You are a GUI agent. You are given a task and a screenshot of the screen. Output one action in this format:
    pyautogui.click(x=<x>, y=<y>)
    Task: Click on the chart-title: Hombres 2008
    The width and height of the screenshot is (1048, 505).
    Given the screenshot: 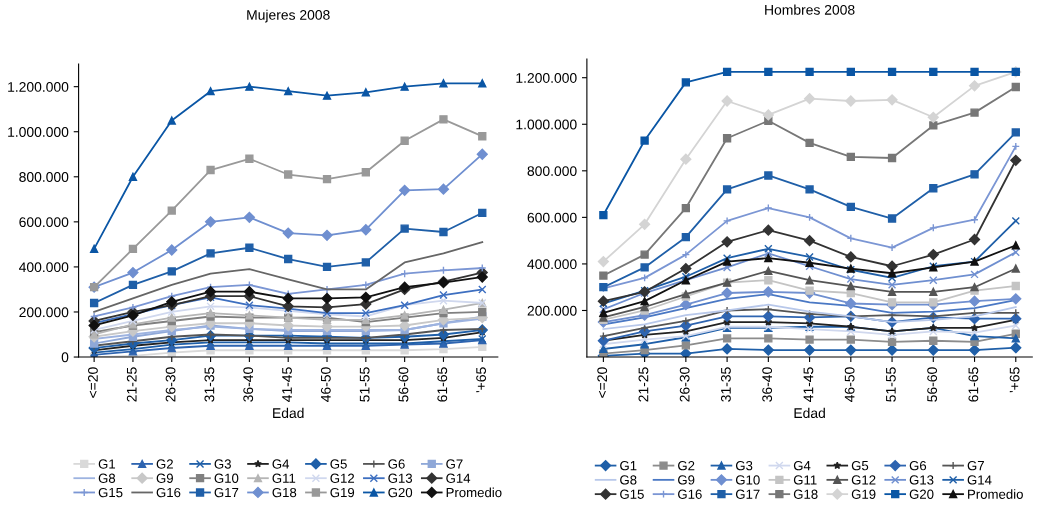 What is the action you would take?
    pyautogui.click(x=810, y=9)
    